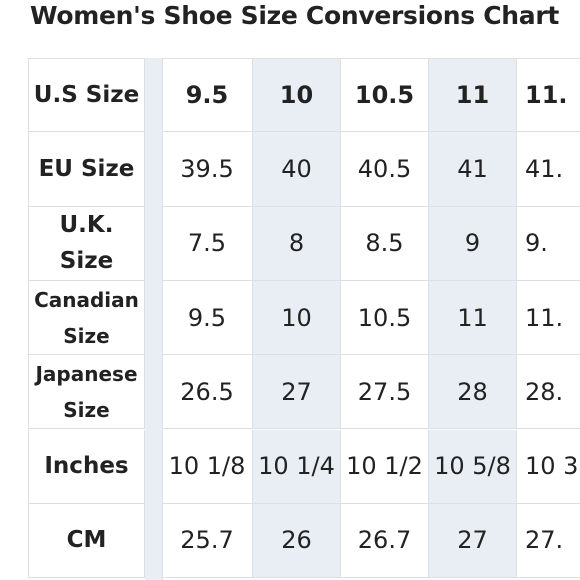 This screenshot has height=580, width=580. Describe the element at coordinates (473, 243) in the screenshot. I see `size-cell: 9` at that location.